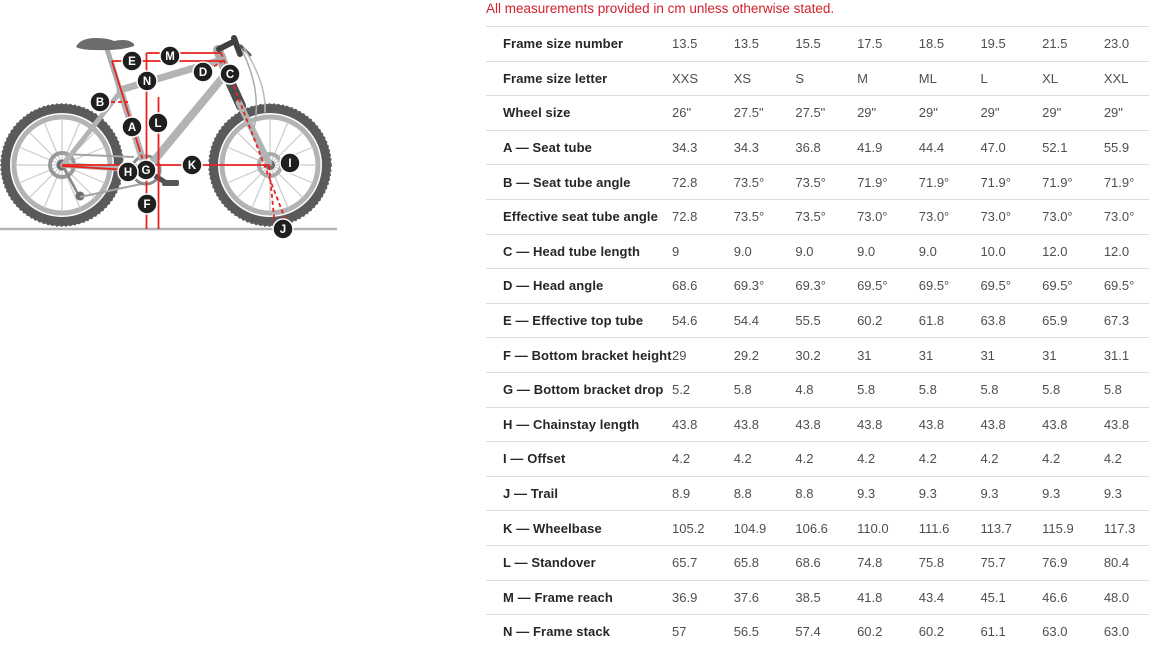 The height and width of the screenshot is (649, 1149). Describe the element at coordinates (685, 78) in the screenshot. I see `cell-value: XXS` at that location.